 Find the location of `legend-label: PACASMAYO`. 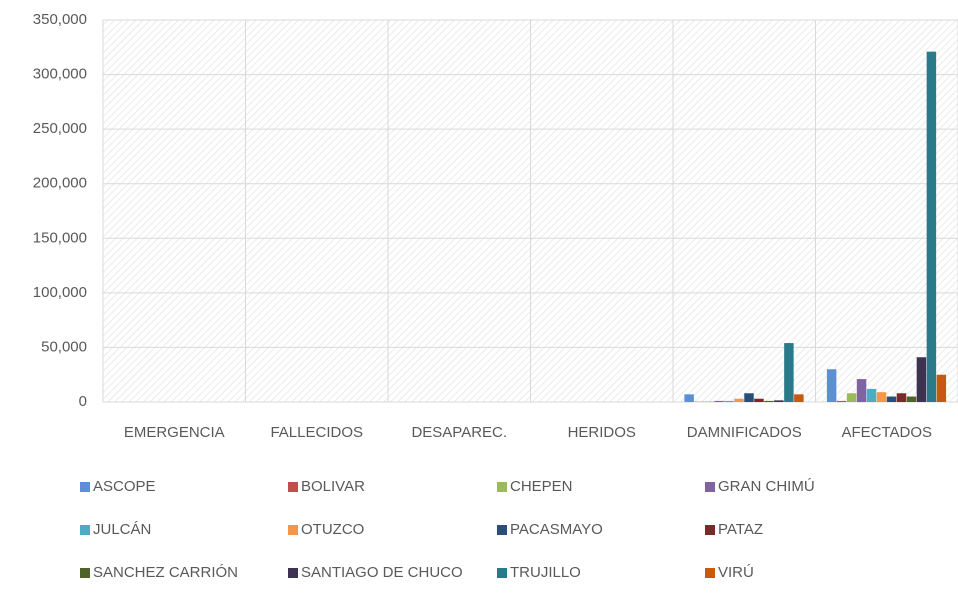

legend-label: PACASMAYO is located at coordinates (556, 529).